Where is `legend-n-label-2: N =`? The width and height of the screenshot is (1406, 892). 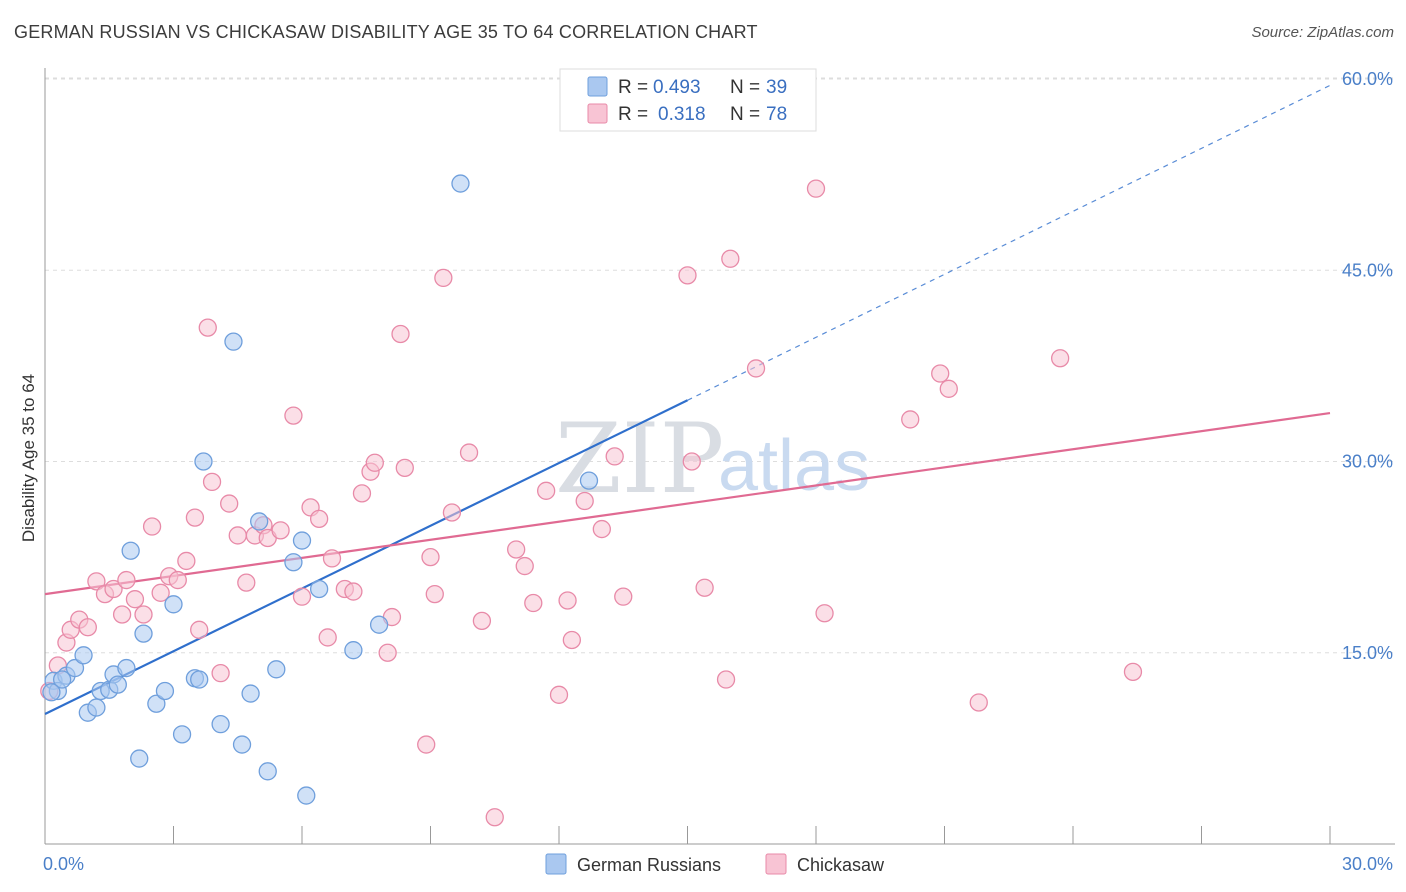 legend-n-label-2: N = is located at coordinates (745, 114).